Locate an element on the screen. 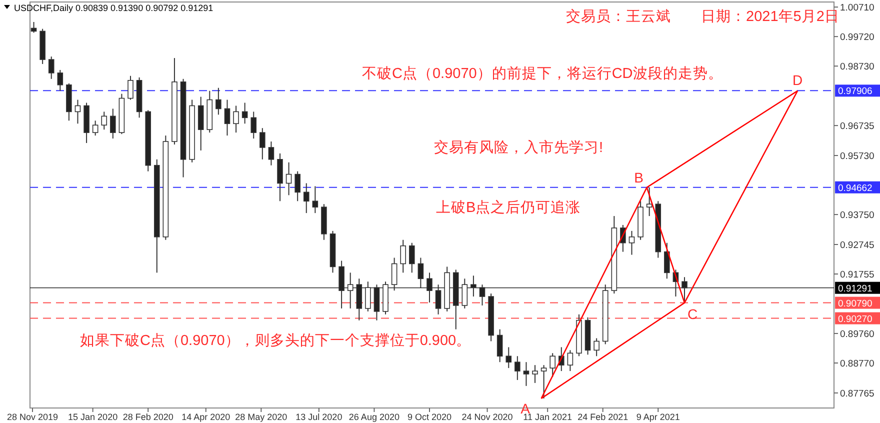  y-tick-label: 0.96735 is located at coordinates (857, 126).